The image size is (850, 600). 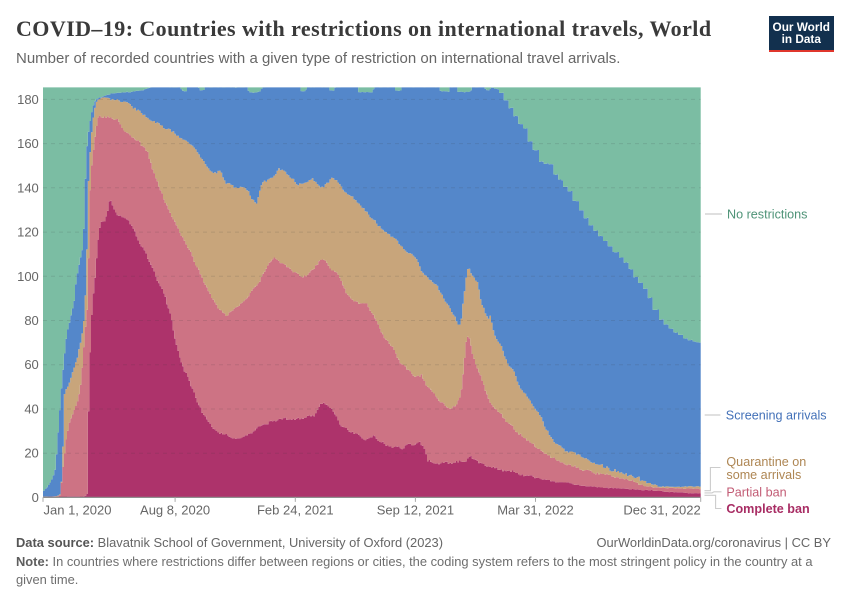 What do you see at coordinates (767, 509) in the screenshot?
I see `svg-text: Complete ban` at bounding box center [767, 509].